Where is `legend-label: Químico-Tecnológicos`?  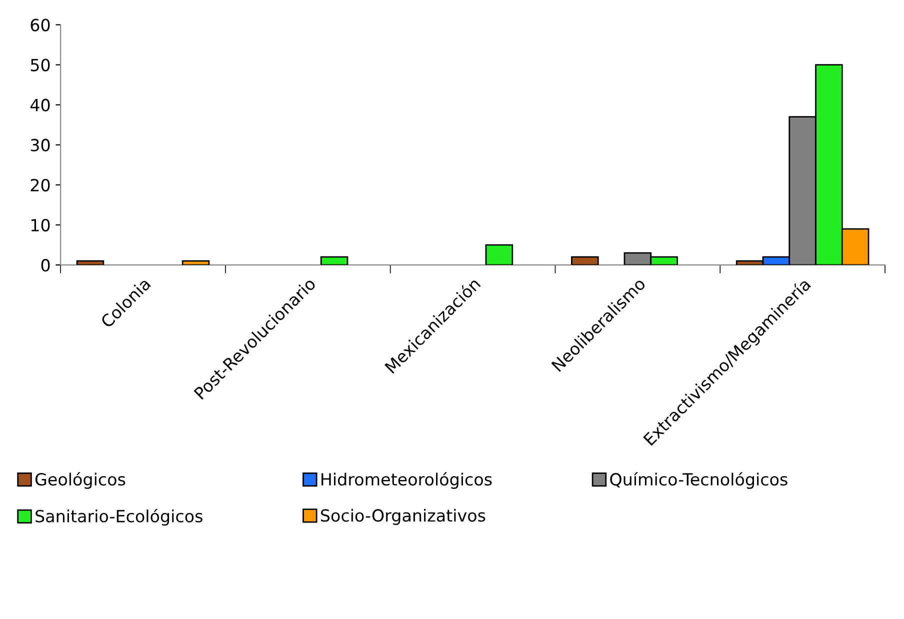 legend-label: Químico-Tecnológicos is located at coordinates (699, 480).